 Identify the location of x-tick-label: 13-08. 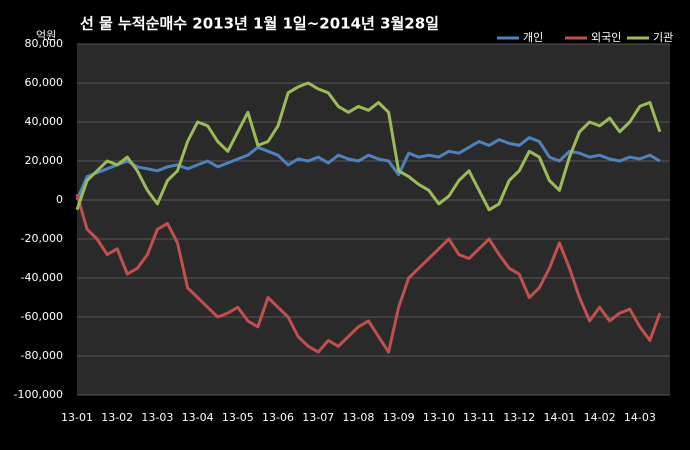
(358, 417).